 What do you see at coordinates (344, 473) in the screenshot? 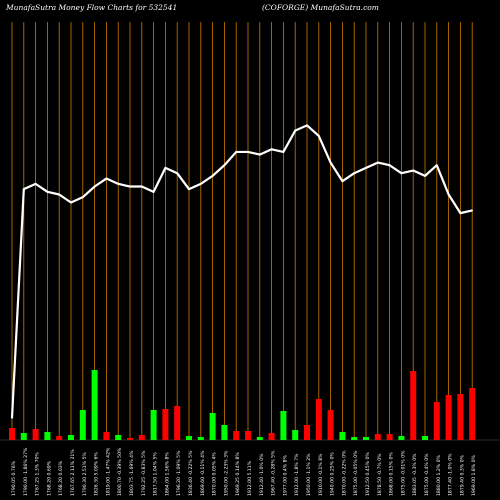
I see `x-tick-label: 1870.00 -0.22% 0%` at bounding box center [344, 473].